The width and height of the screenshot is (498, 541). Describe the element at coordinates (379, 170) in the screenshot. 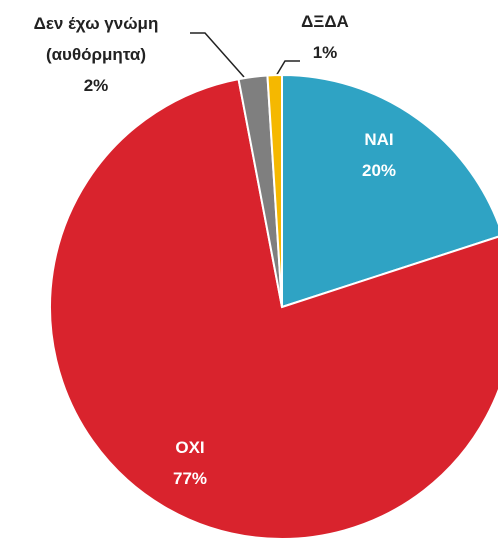

I see `value-label: 20%` at that location.